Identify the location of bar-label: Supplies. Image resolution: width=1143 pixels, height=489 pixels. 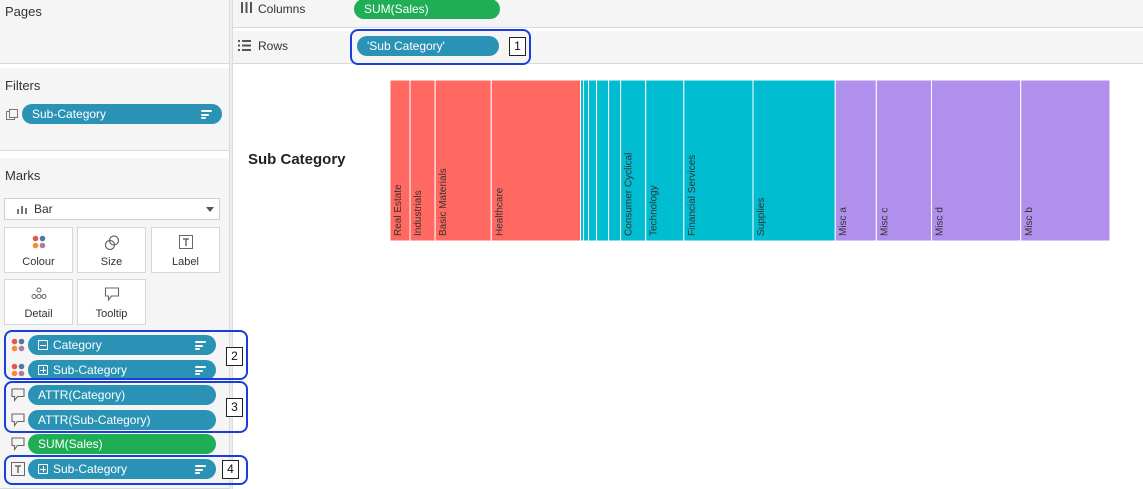
(761, 217).